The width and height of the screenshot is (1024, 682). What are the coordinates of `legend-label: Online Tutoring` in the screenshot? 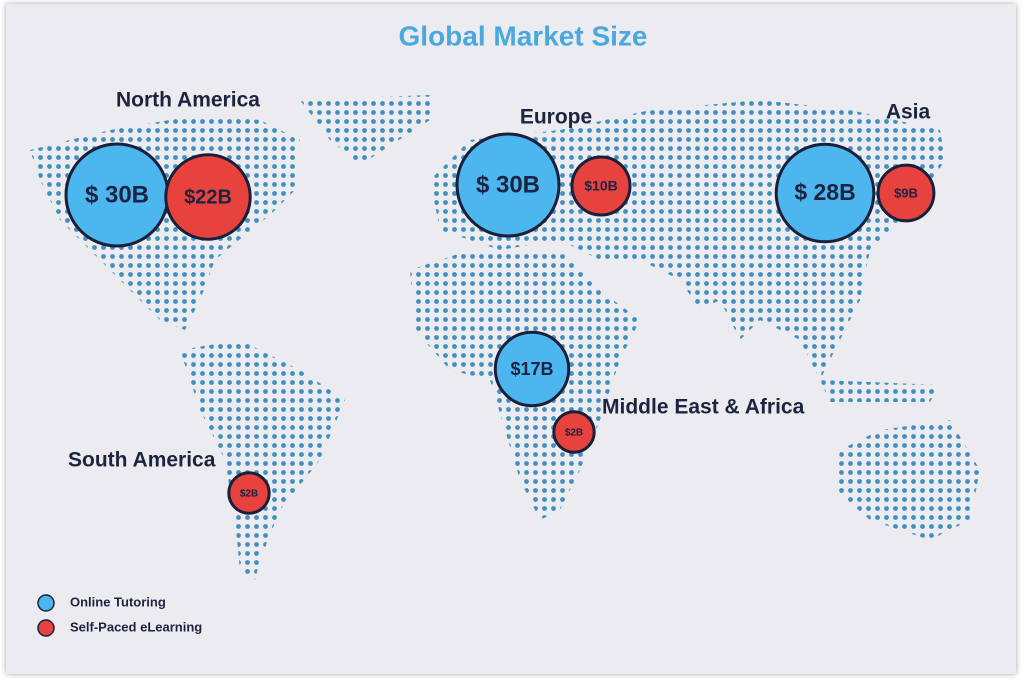 It's located at (118, 601).